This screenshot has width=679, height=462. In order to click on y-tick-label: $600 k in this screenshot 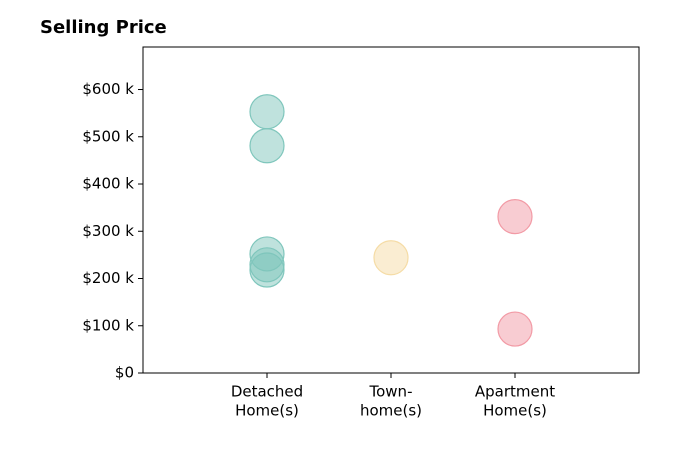, I will do `click(108, 89)`.